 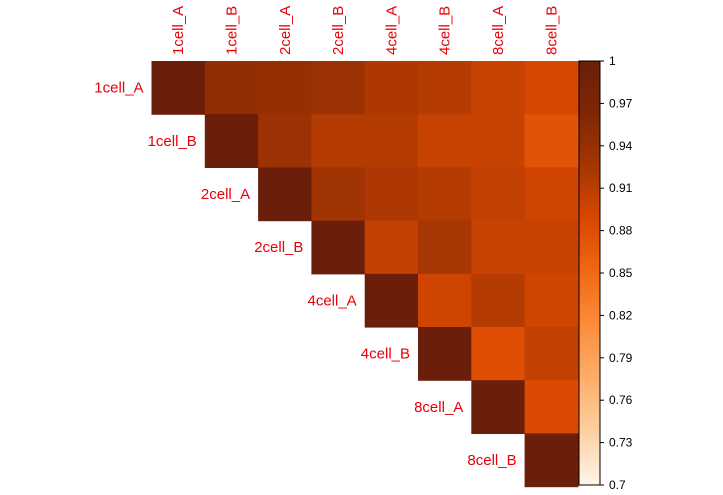 What do you see at coordinates (445, 247) in the screenshot?
I see `heatmap-cell-2cell_B-4cell_B` at bounding box center [445, 247].